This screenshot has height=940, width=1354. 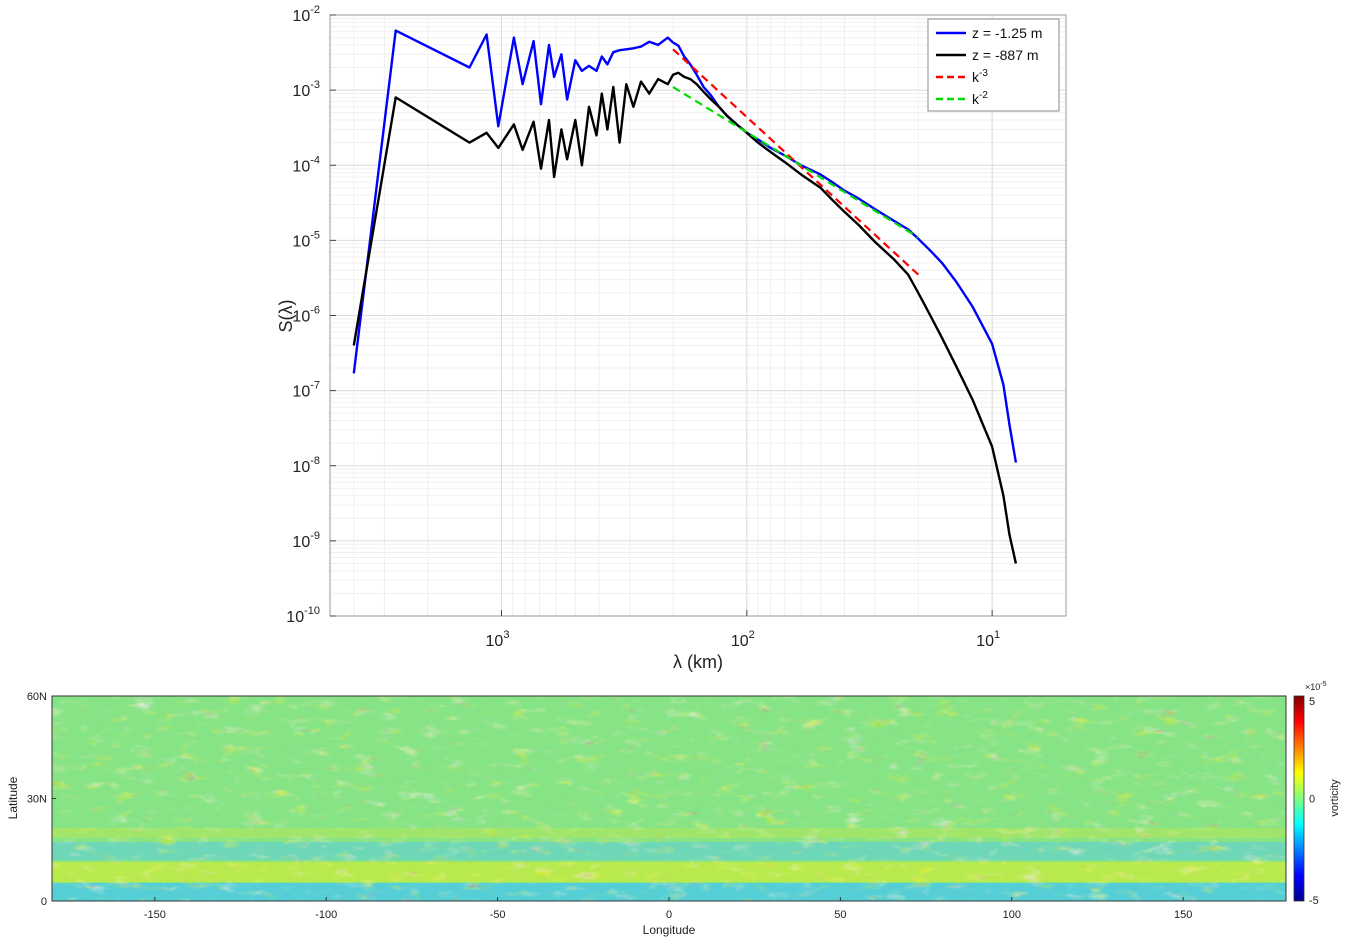 What do you see at coordinates (303, 615) in the screenshot?
I see `y-tick-label: 10⁻¹⁰` at bounding box center [303, 615].